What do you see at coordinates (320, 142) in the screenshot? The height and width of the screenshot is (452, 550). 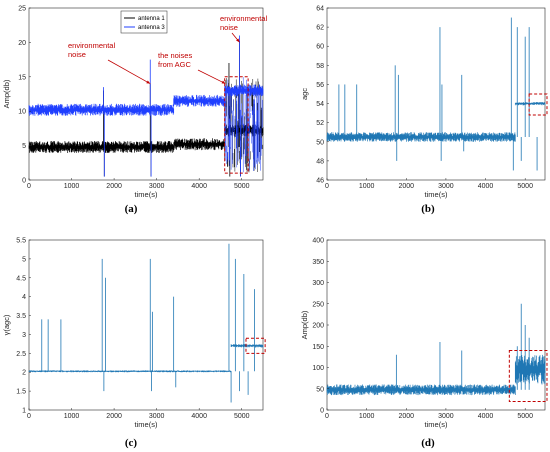 I see `y-tick-label-3: 50` at bounding box center [320, 142].